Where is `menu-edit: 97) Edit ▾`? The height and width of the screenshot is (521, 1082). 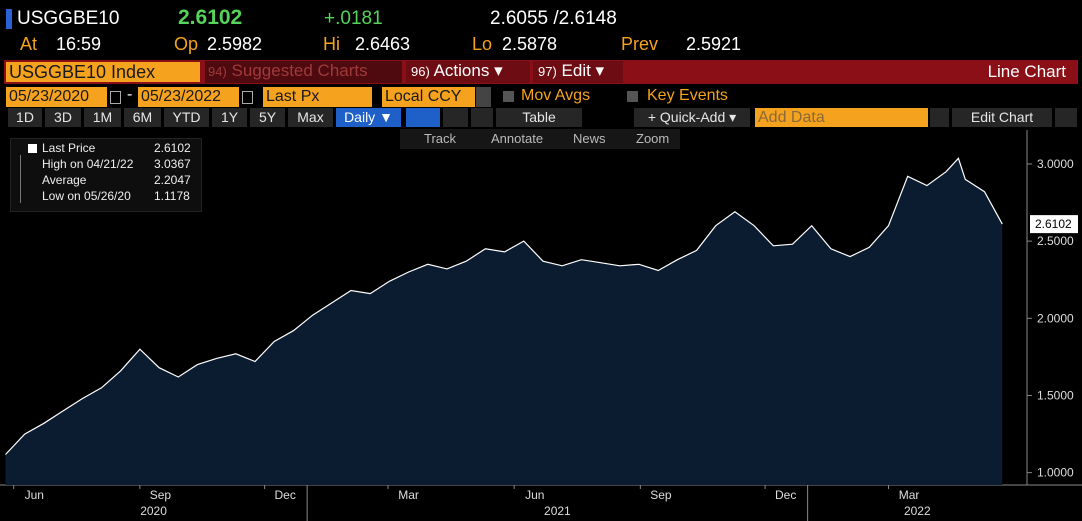 menu-edit: 97) Edit ▾ is located at coordinates (578, 72).